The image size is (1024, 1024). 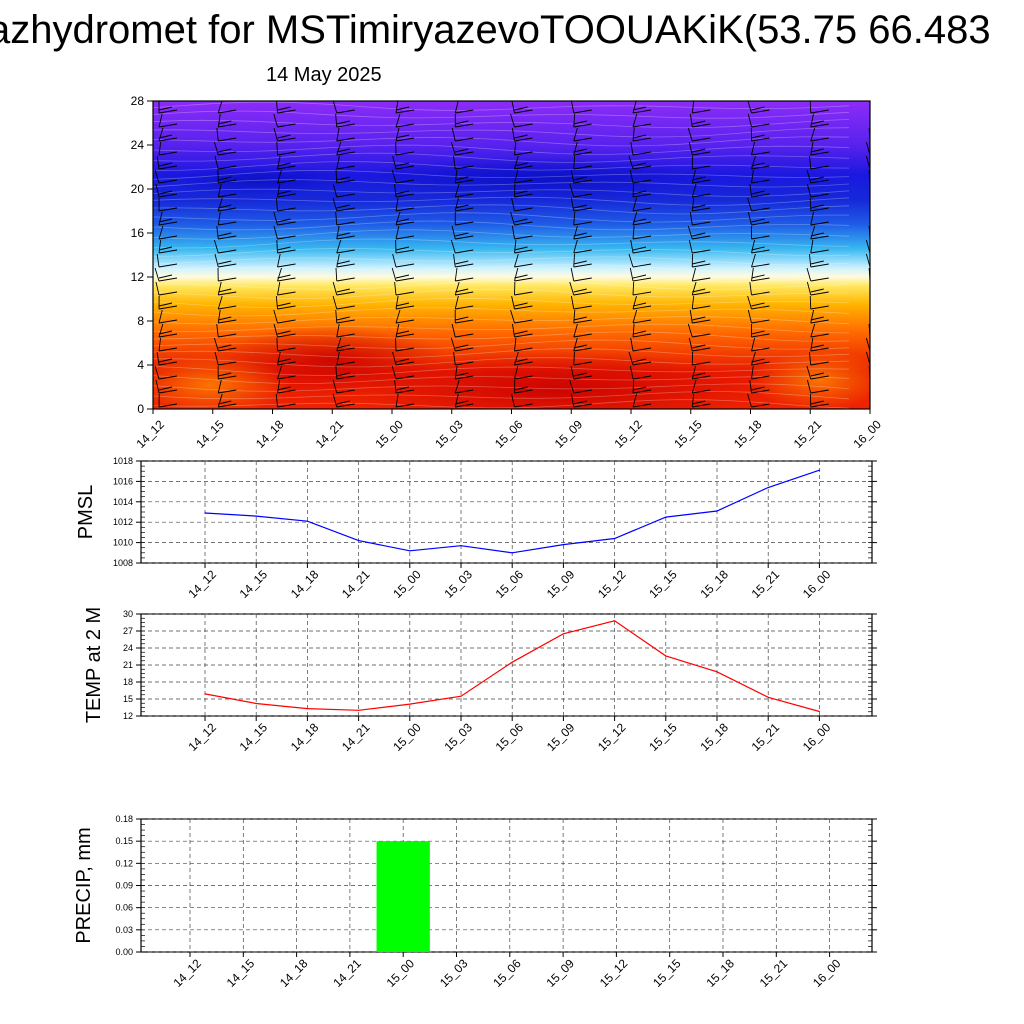 I want to click on x-tick-label: 15_21, so click(x=774, y=973).